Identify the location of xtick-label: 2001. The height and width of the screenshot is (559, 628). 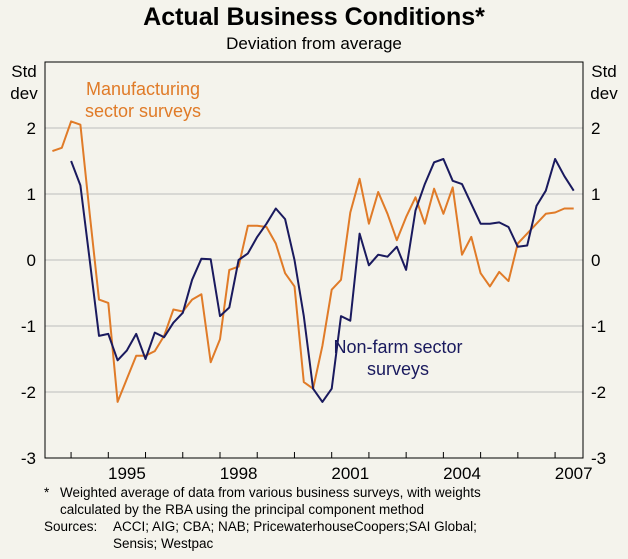
(350, 472).